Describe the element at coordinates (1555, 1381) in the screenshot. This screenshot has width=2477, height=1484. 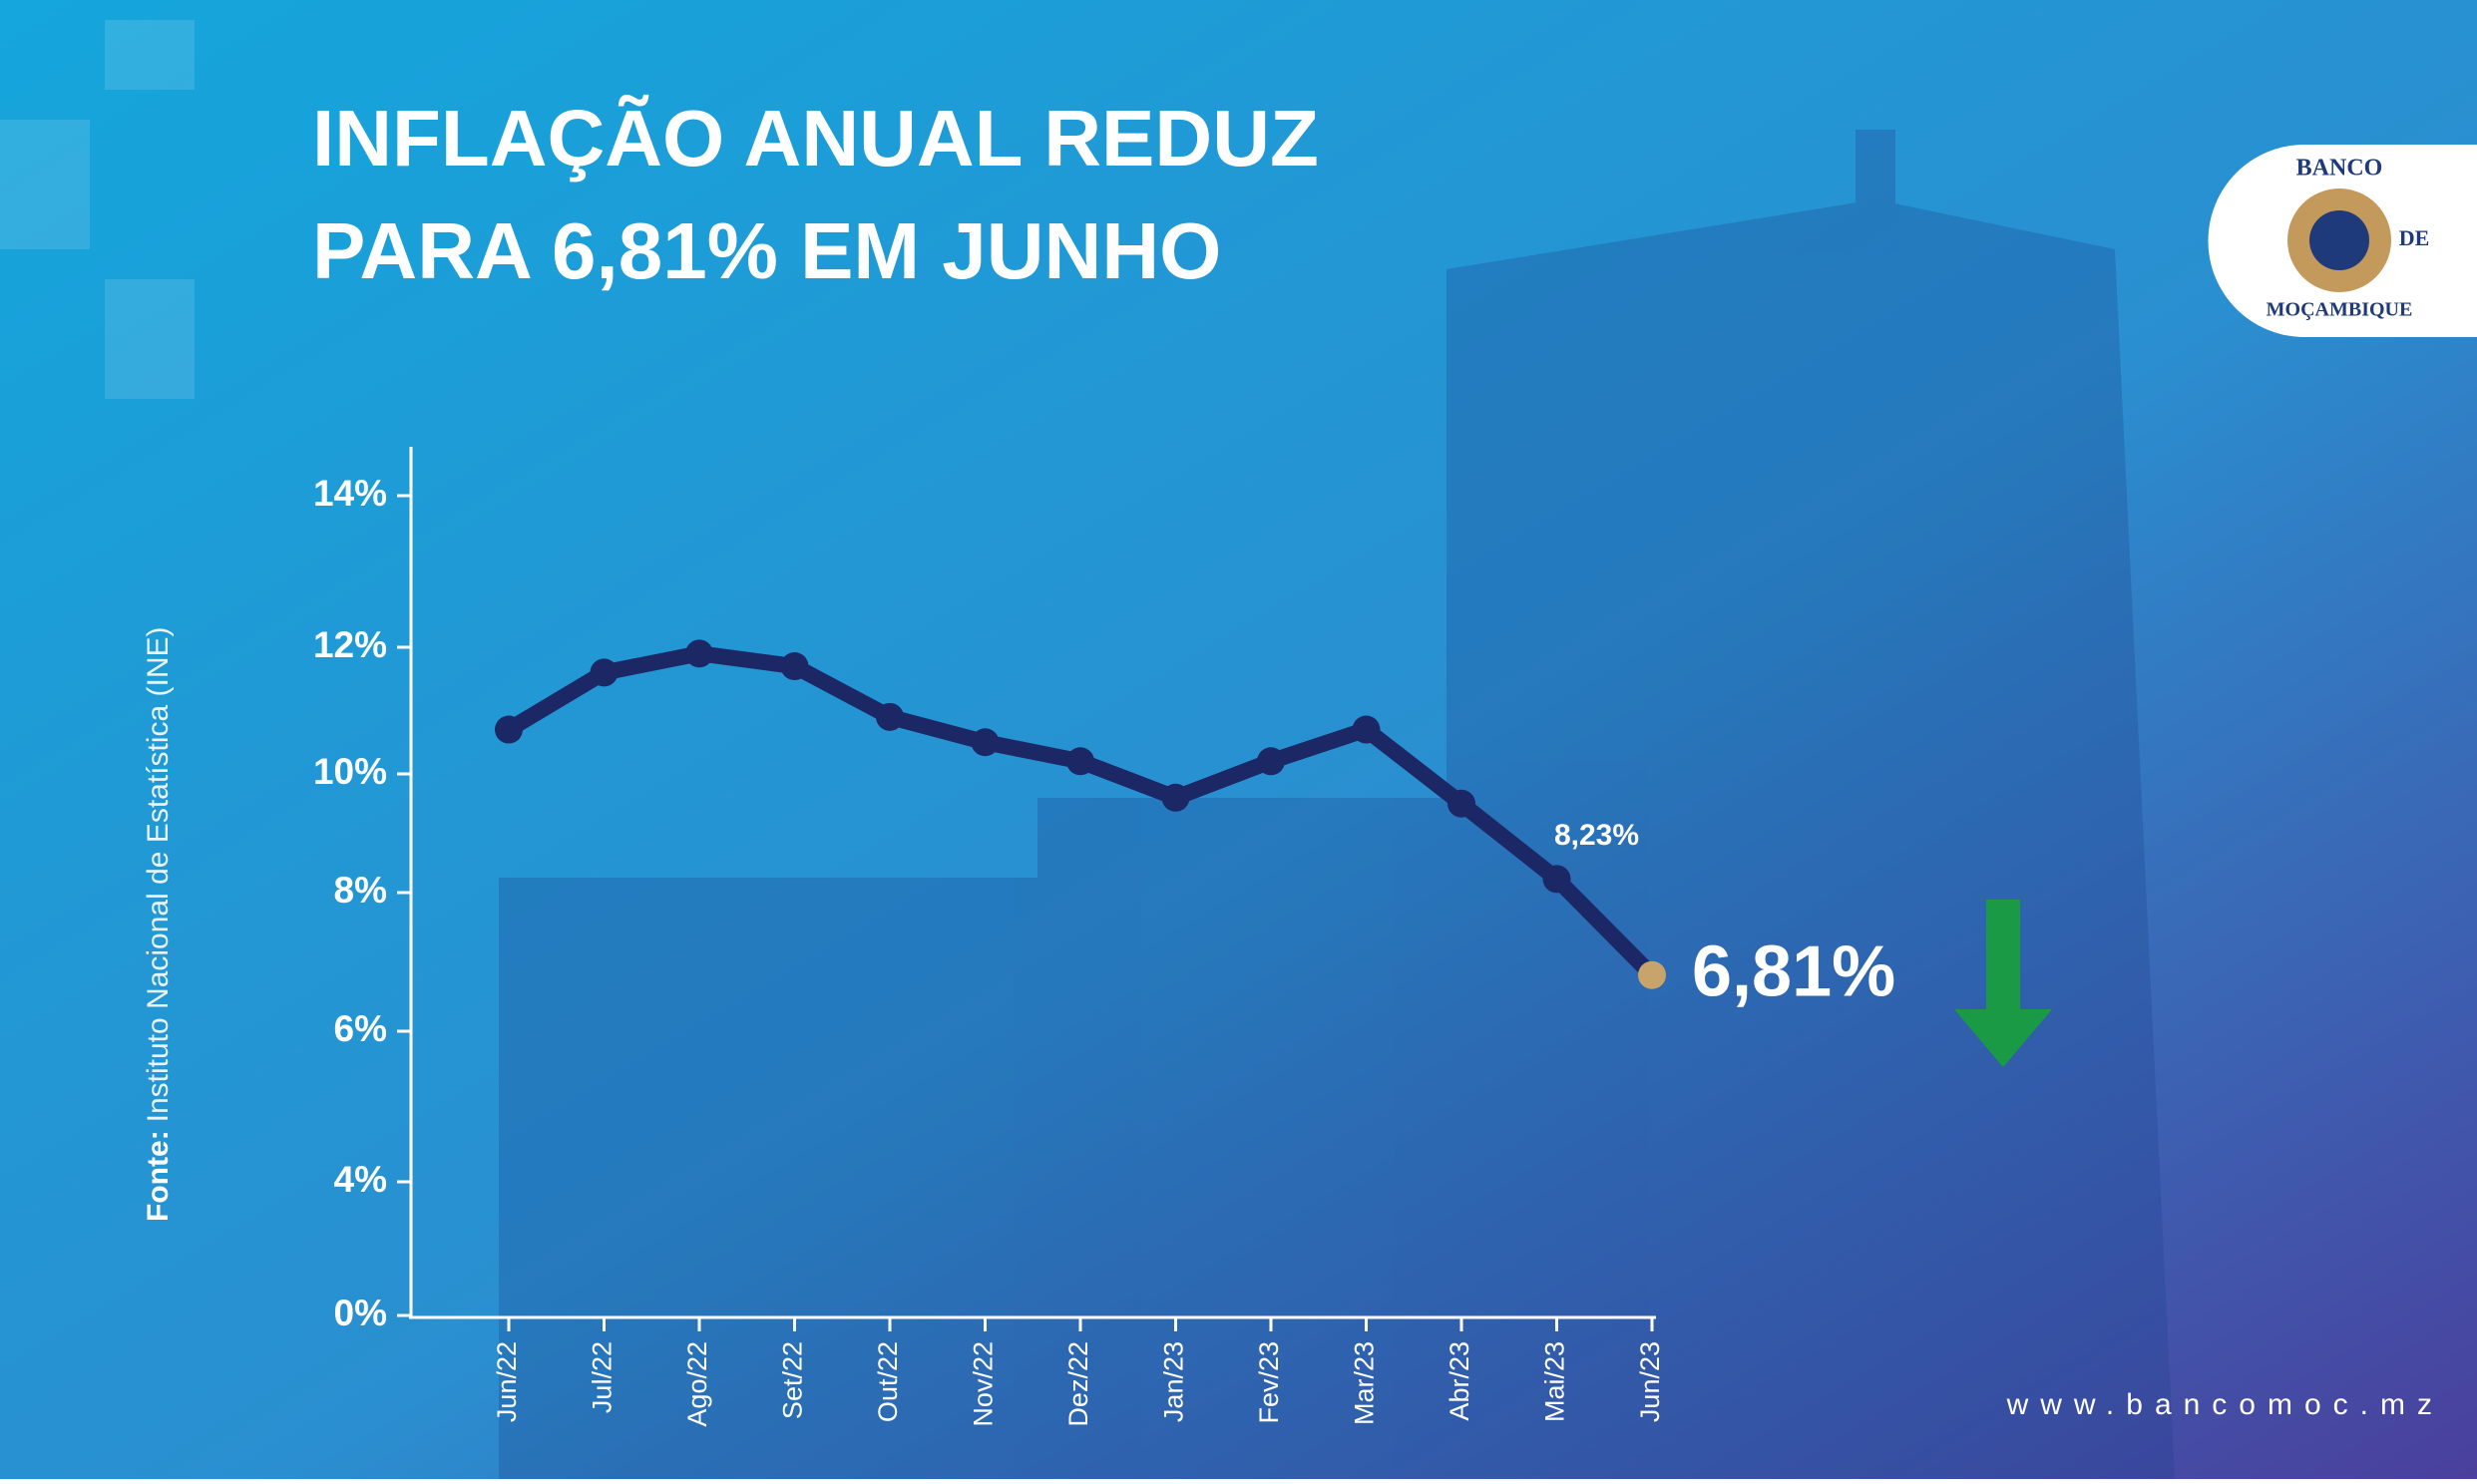
I see `x-tick-label: Mai/23` at that location.